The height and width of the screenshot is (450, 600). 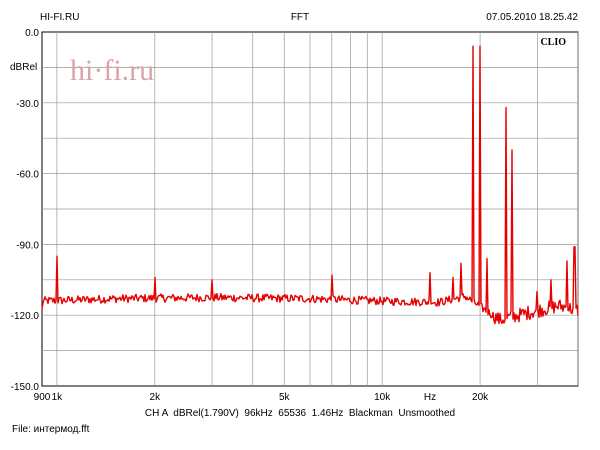 What do you see at coordinates (51, 429) in the screenshot?
I see `file-name: File: интермод.fft` at bounding box center [51, 429].